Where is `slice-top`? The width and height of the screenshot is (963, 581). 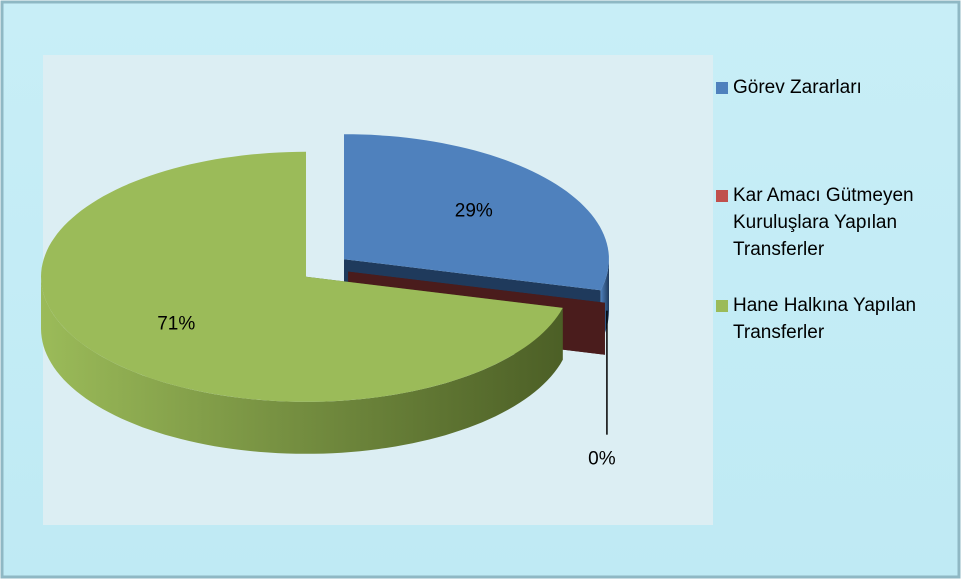
slice-top is located at coordinates (476, 212).